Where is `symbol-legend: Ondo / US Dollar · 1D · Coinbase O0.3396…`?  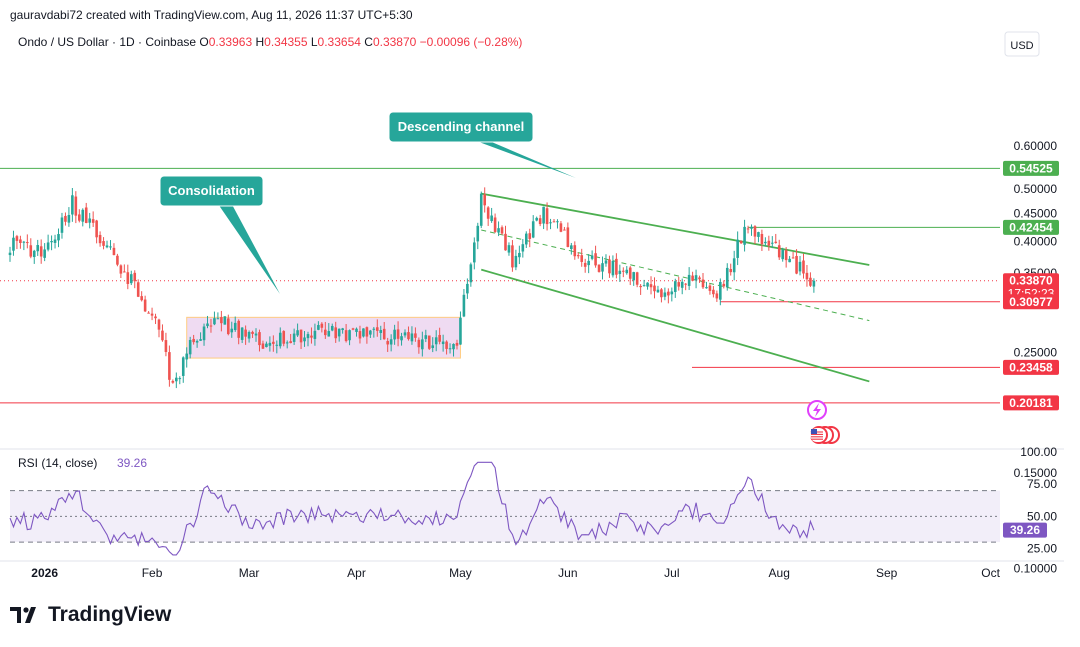 symbol-legend: Ondo / US Dollar · 1D · Coinbase O0.3396… is located at coordinates (270, 42).